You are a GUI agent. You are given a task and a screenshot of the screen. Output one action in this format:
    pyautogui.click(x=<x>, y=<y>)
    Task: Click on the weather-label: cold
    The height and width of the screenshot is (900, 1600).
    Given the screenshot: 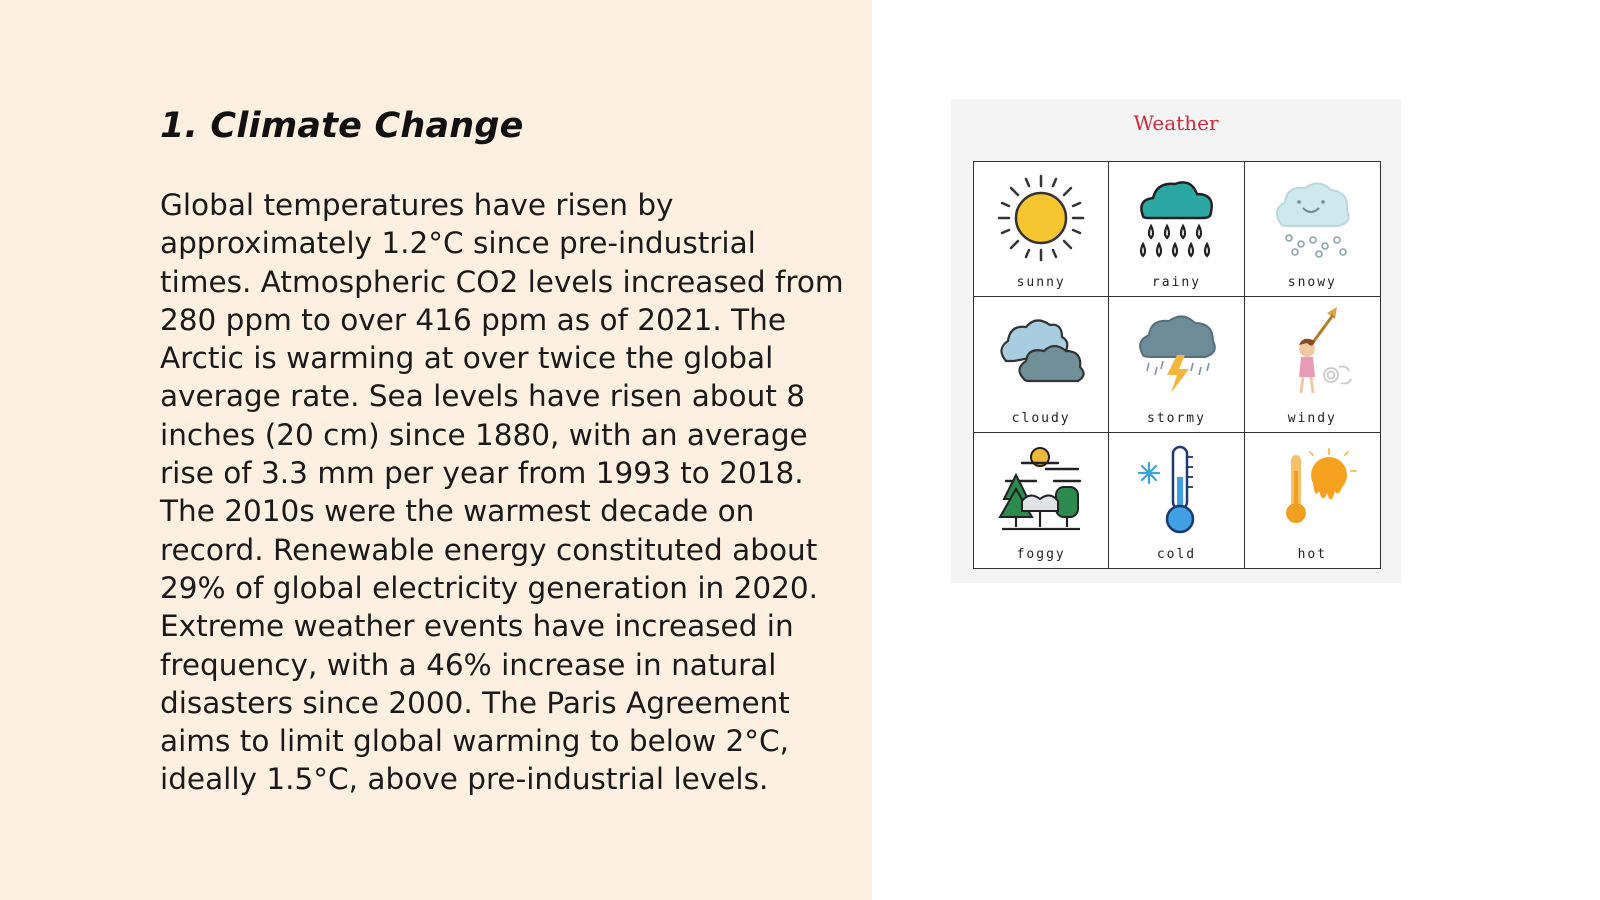 What is the action you would take?
    pyautogui.click(x=1176, y=554)
    